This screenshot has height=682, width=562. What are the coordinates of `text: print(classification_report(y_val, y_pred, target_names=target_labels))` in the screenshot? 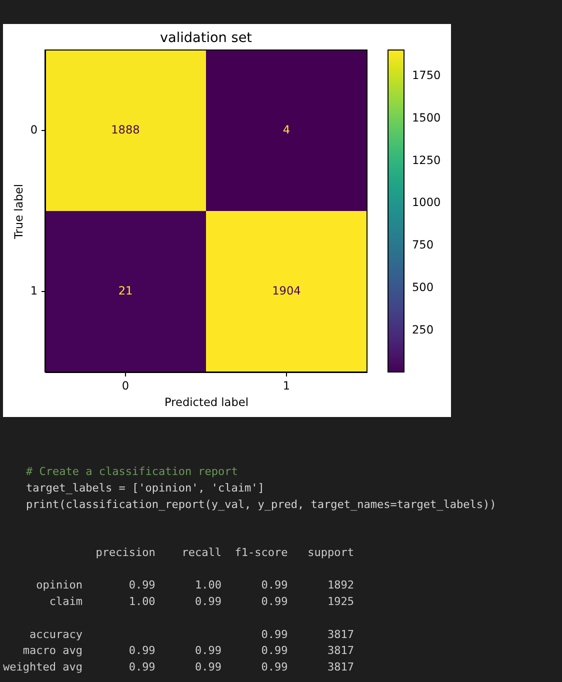 It's located at (261, 504).